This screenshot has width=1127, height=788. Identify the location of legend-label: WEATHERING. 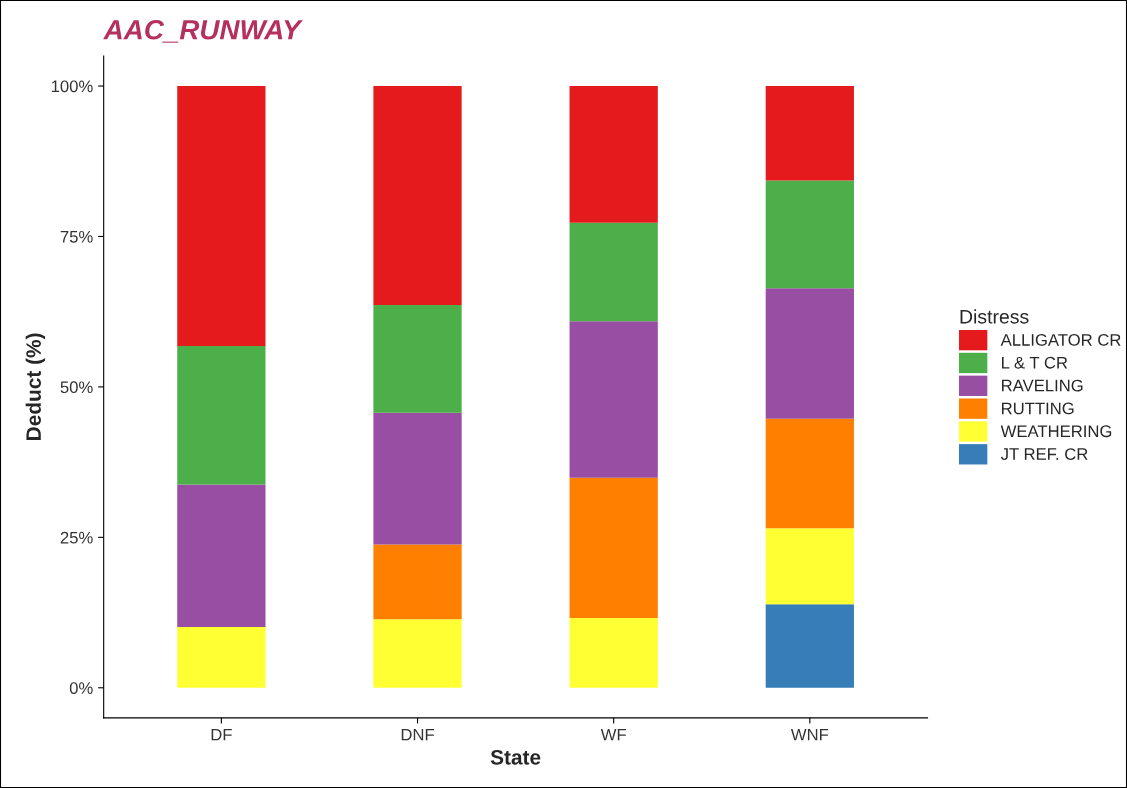
(1056, 431).